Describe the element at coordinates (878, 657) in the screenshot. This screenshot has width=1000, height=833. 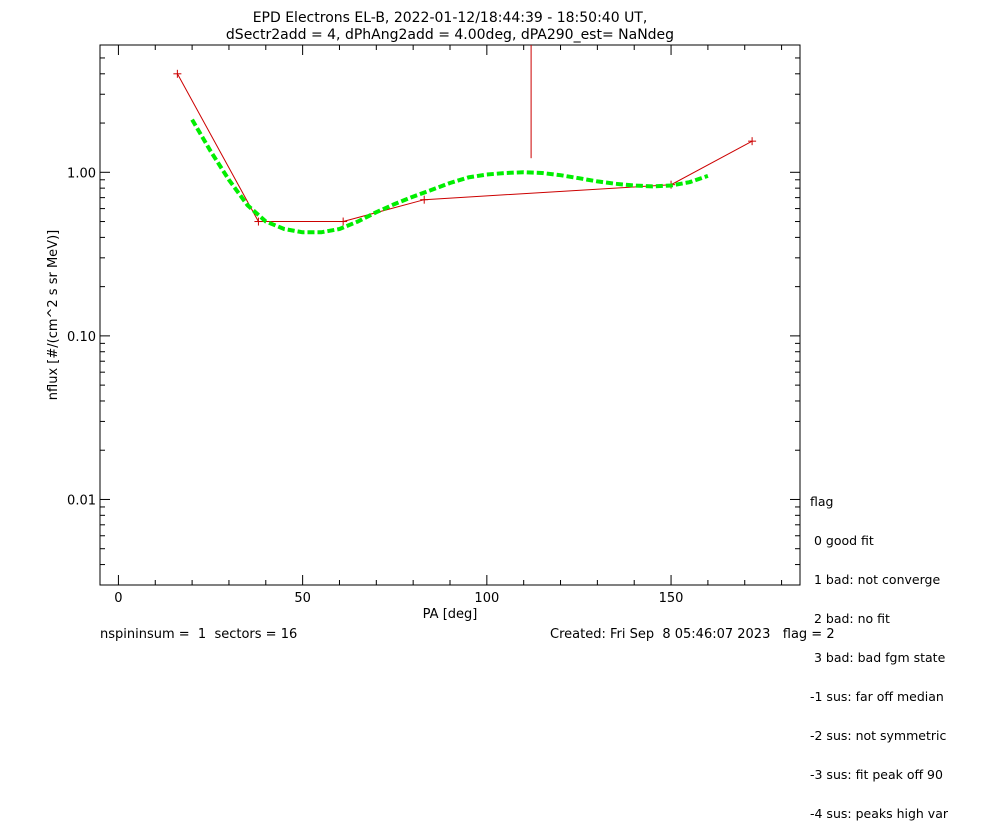
I see `legend-item: 3 bad: bad fgm state` at that location.